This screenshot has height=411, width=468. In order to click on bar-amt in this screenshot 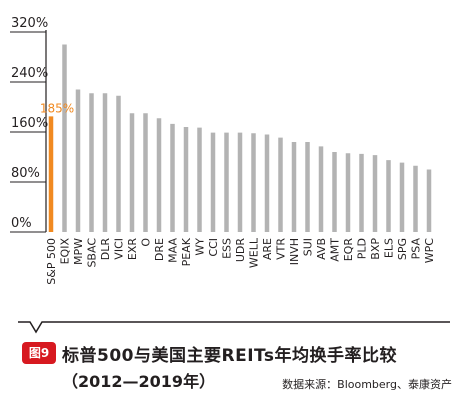, I will do `click(334, 192)`.